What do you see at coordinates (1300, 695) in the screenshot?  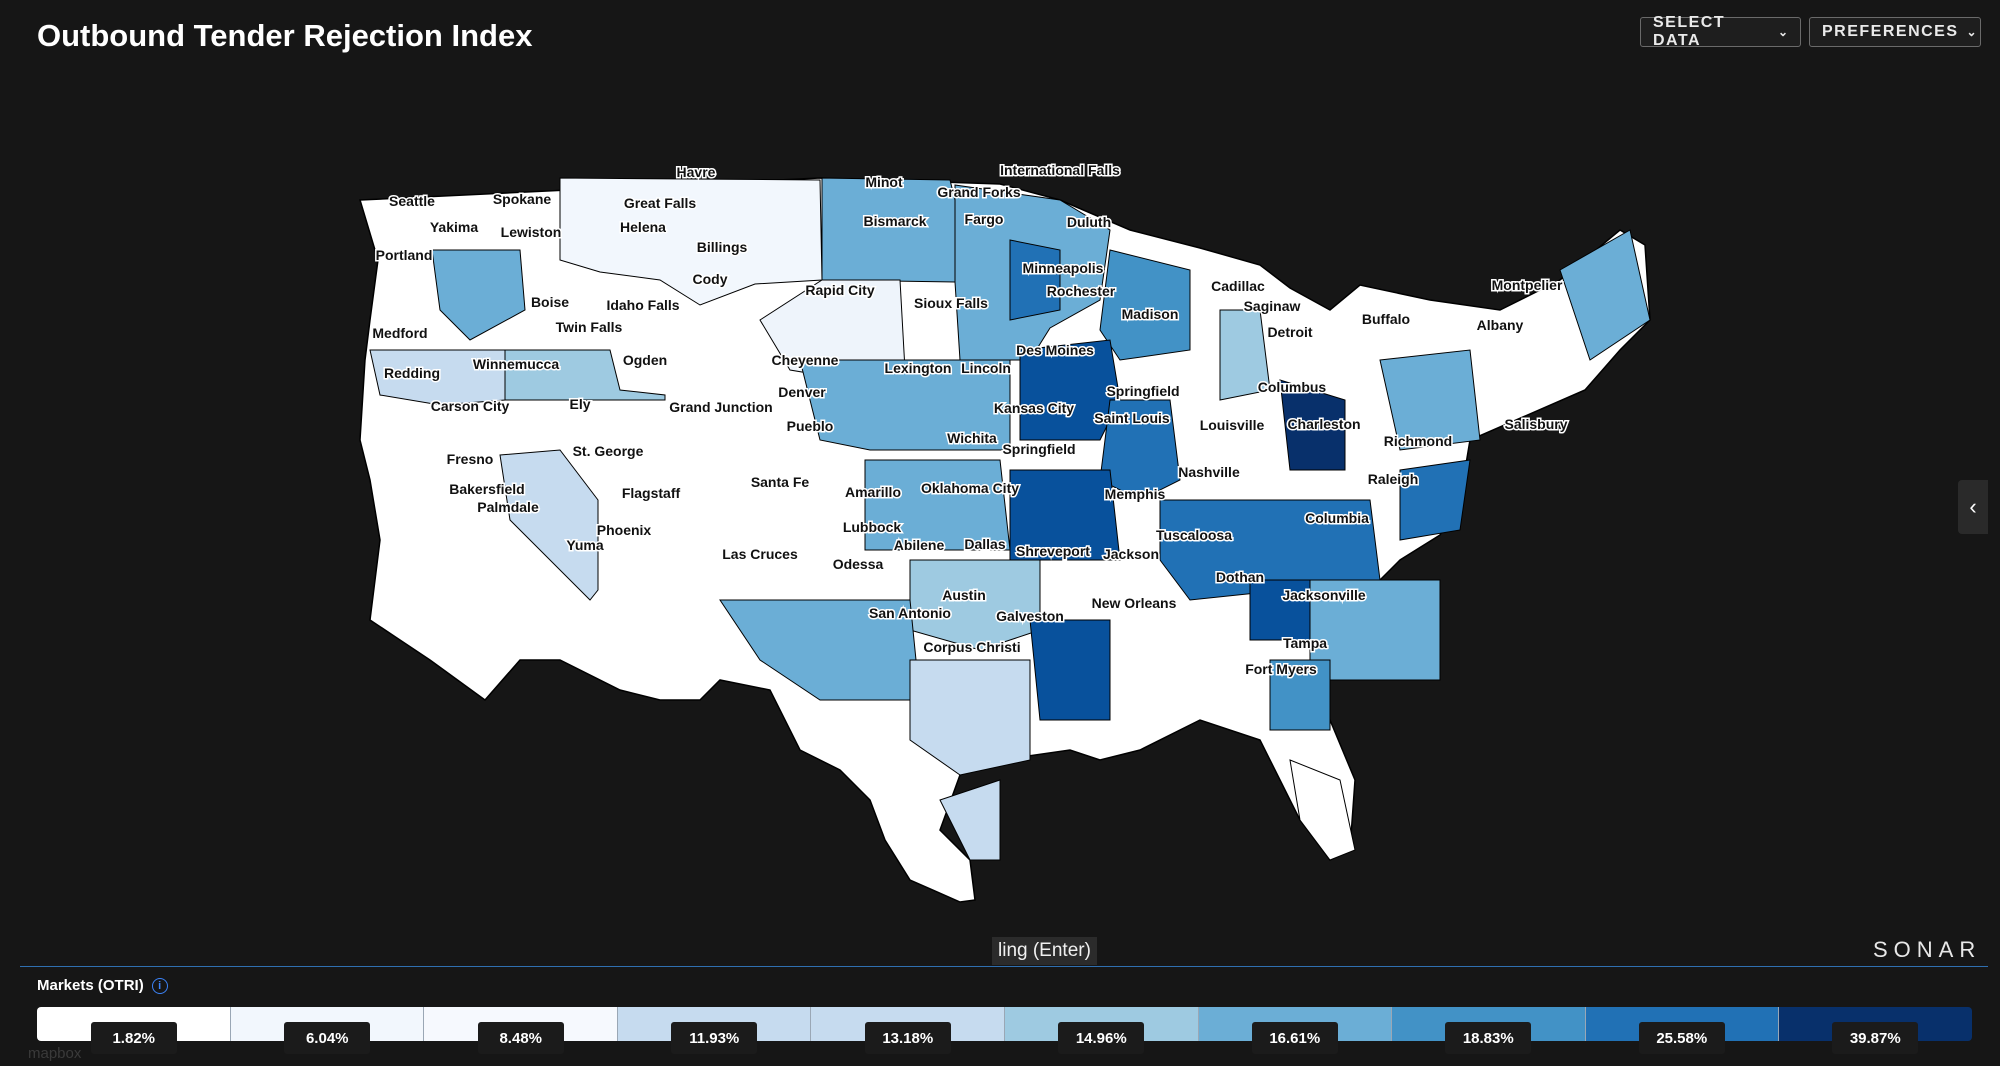 I see `region-georgia` at bounding box center [1300, 695].